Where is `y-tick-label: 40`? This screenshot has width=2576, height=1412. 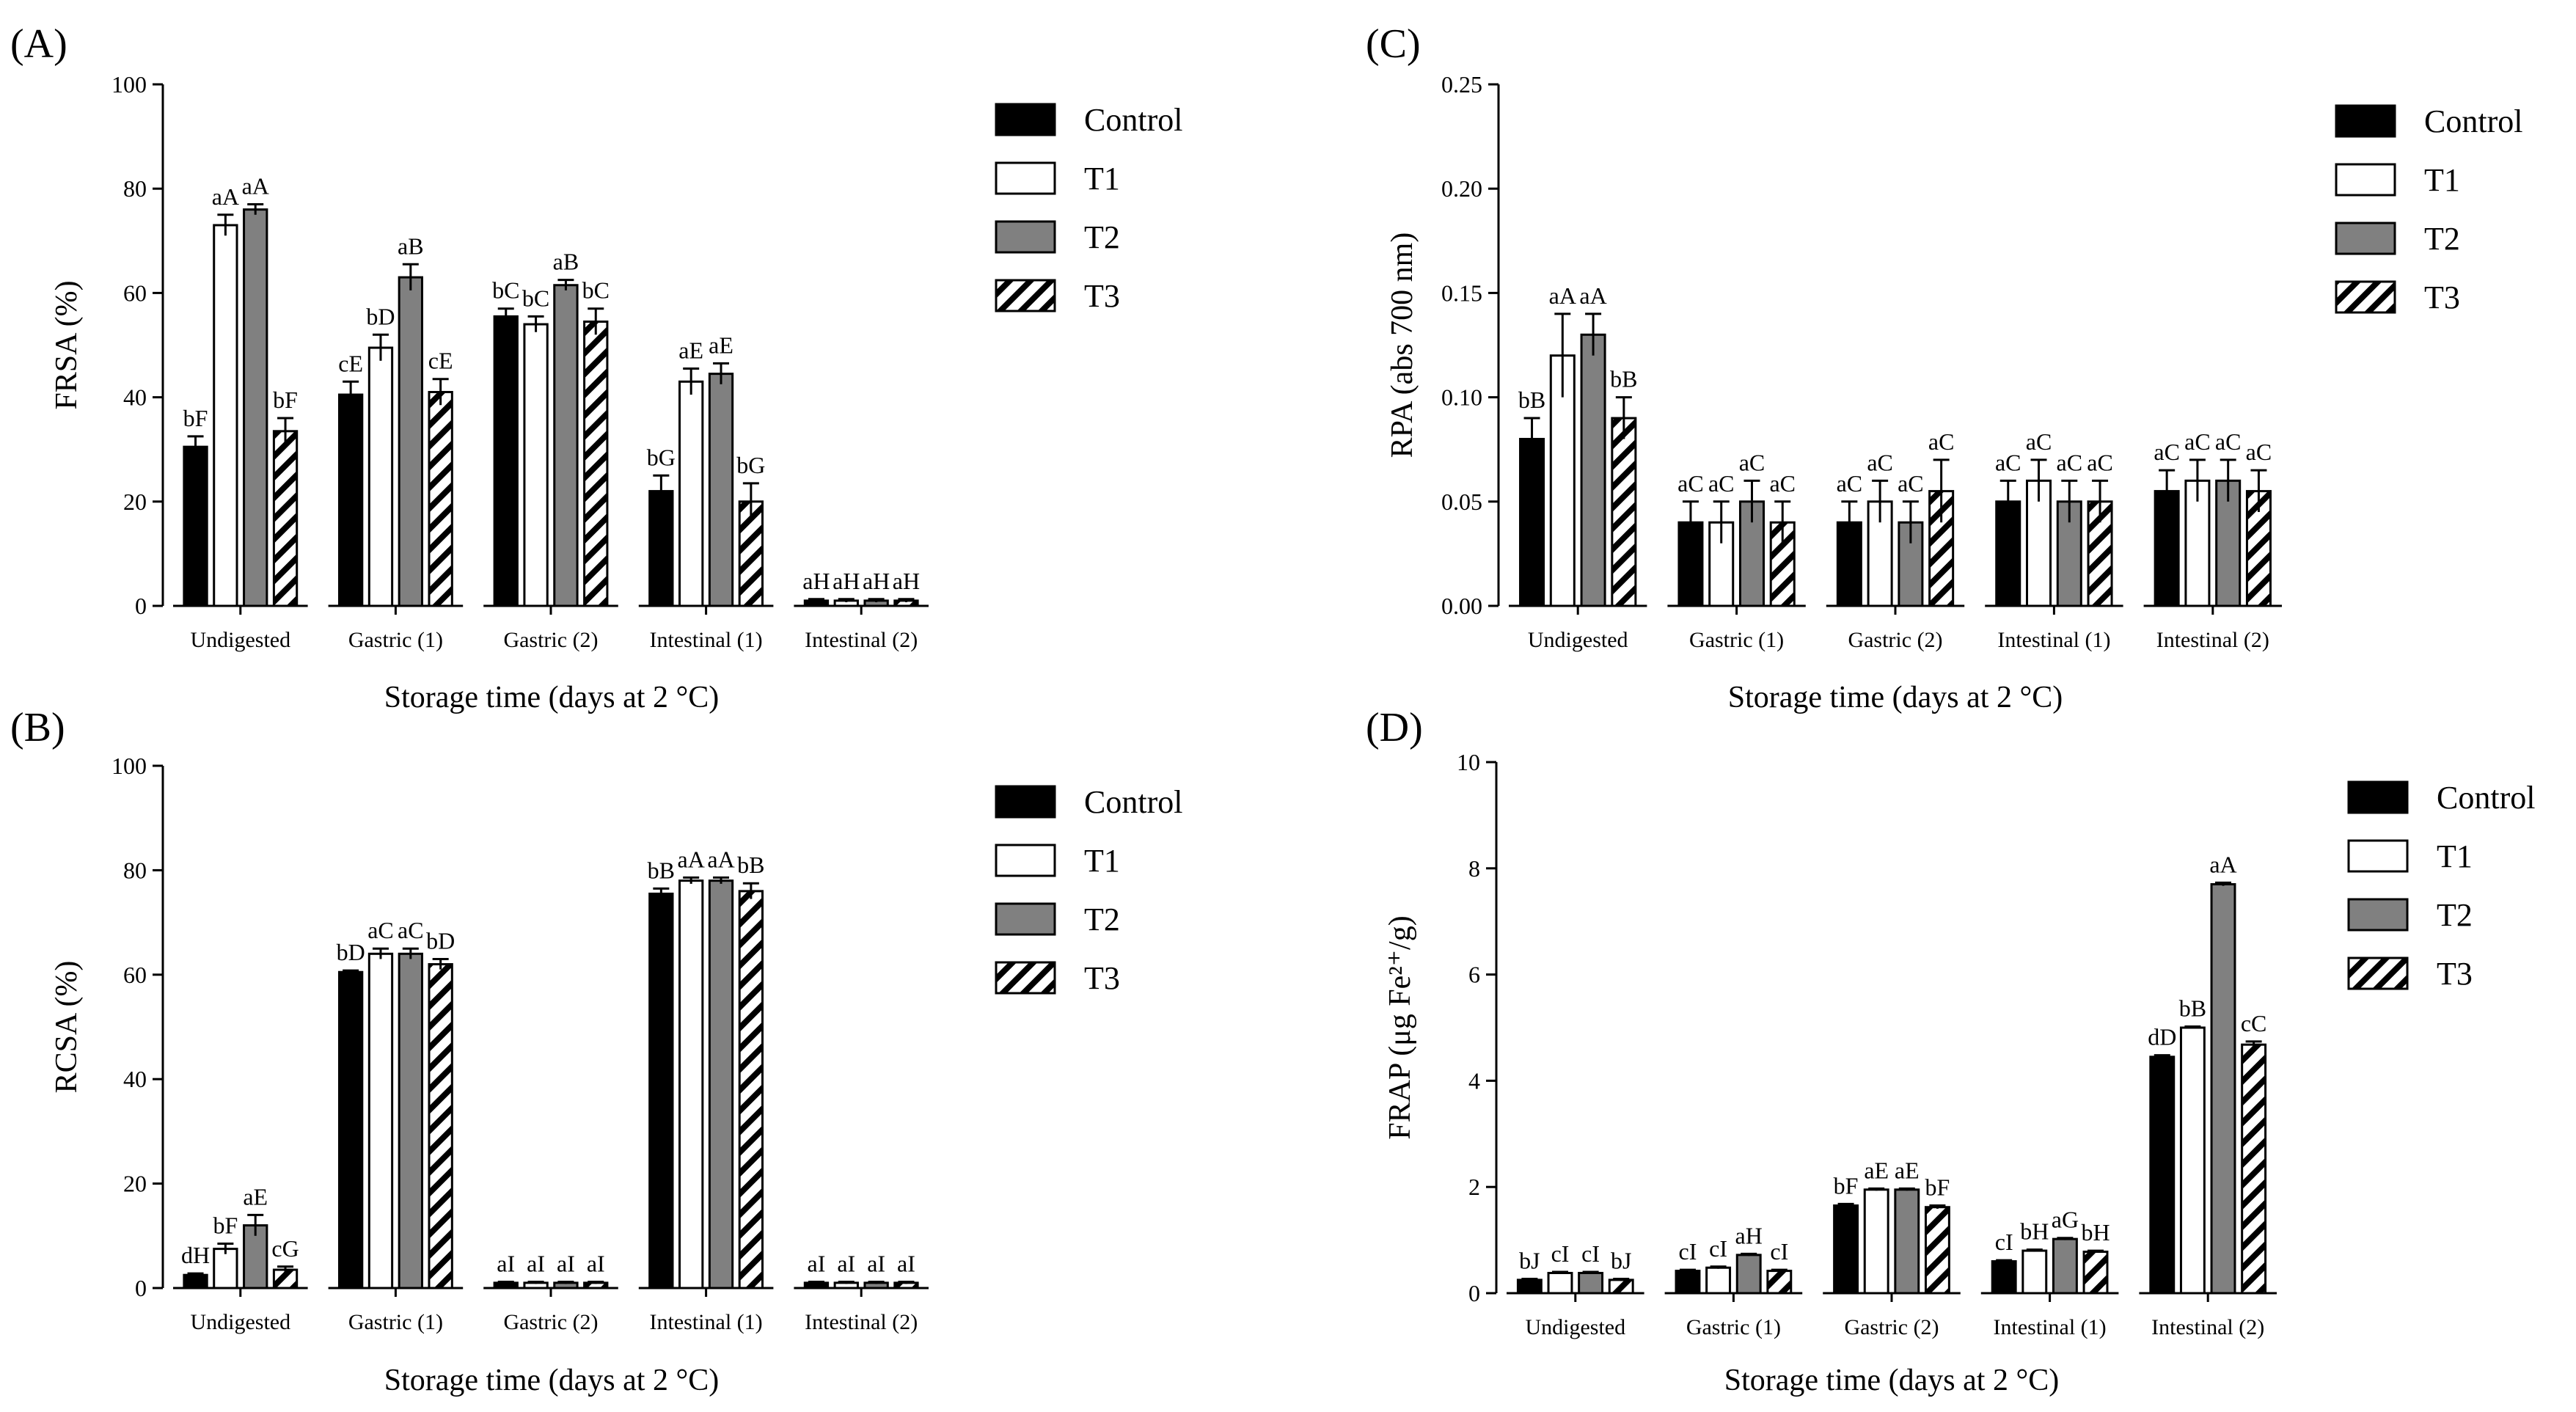 y-tick-label: 40 is located at coordinates (135, 397).